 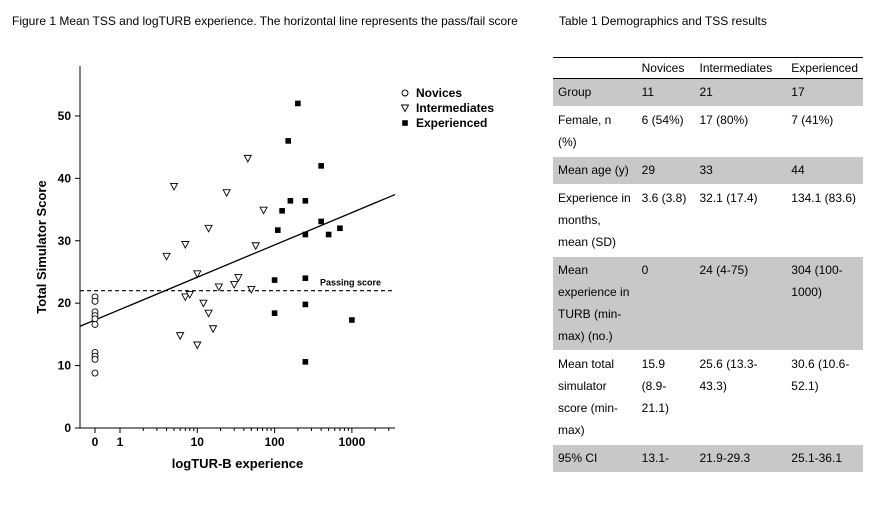 I want to click on table-header-row: Novices Intermediates Experienced, so click(x=708, y=68).